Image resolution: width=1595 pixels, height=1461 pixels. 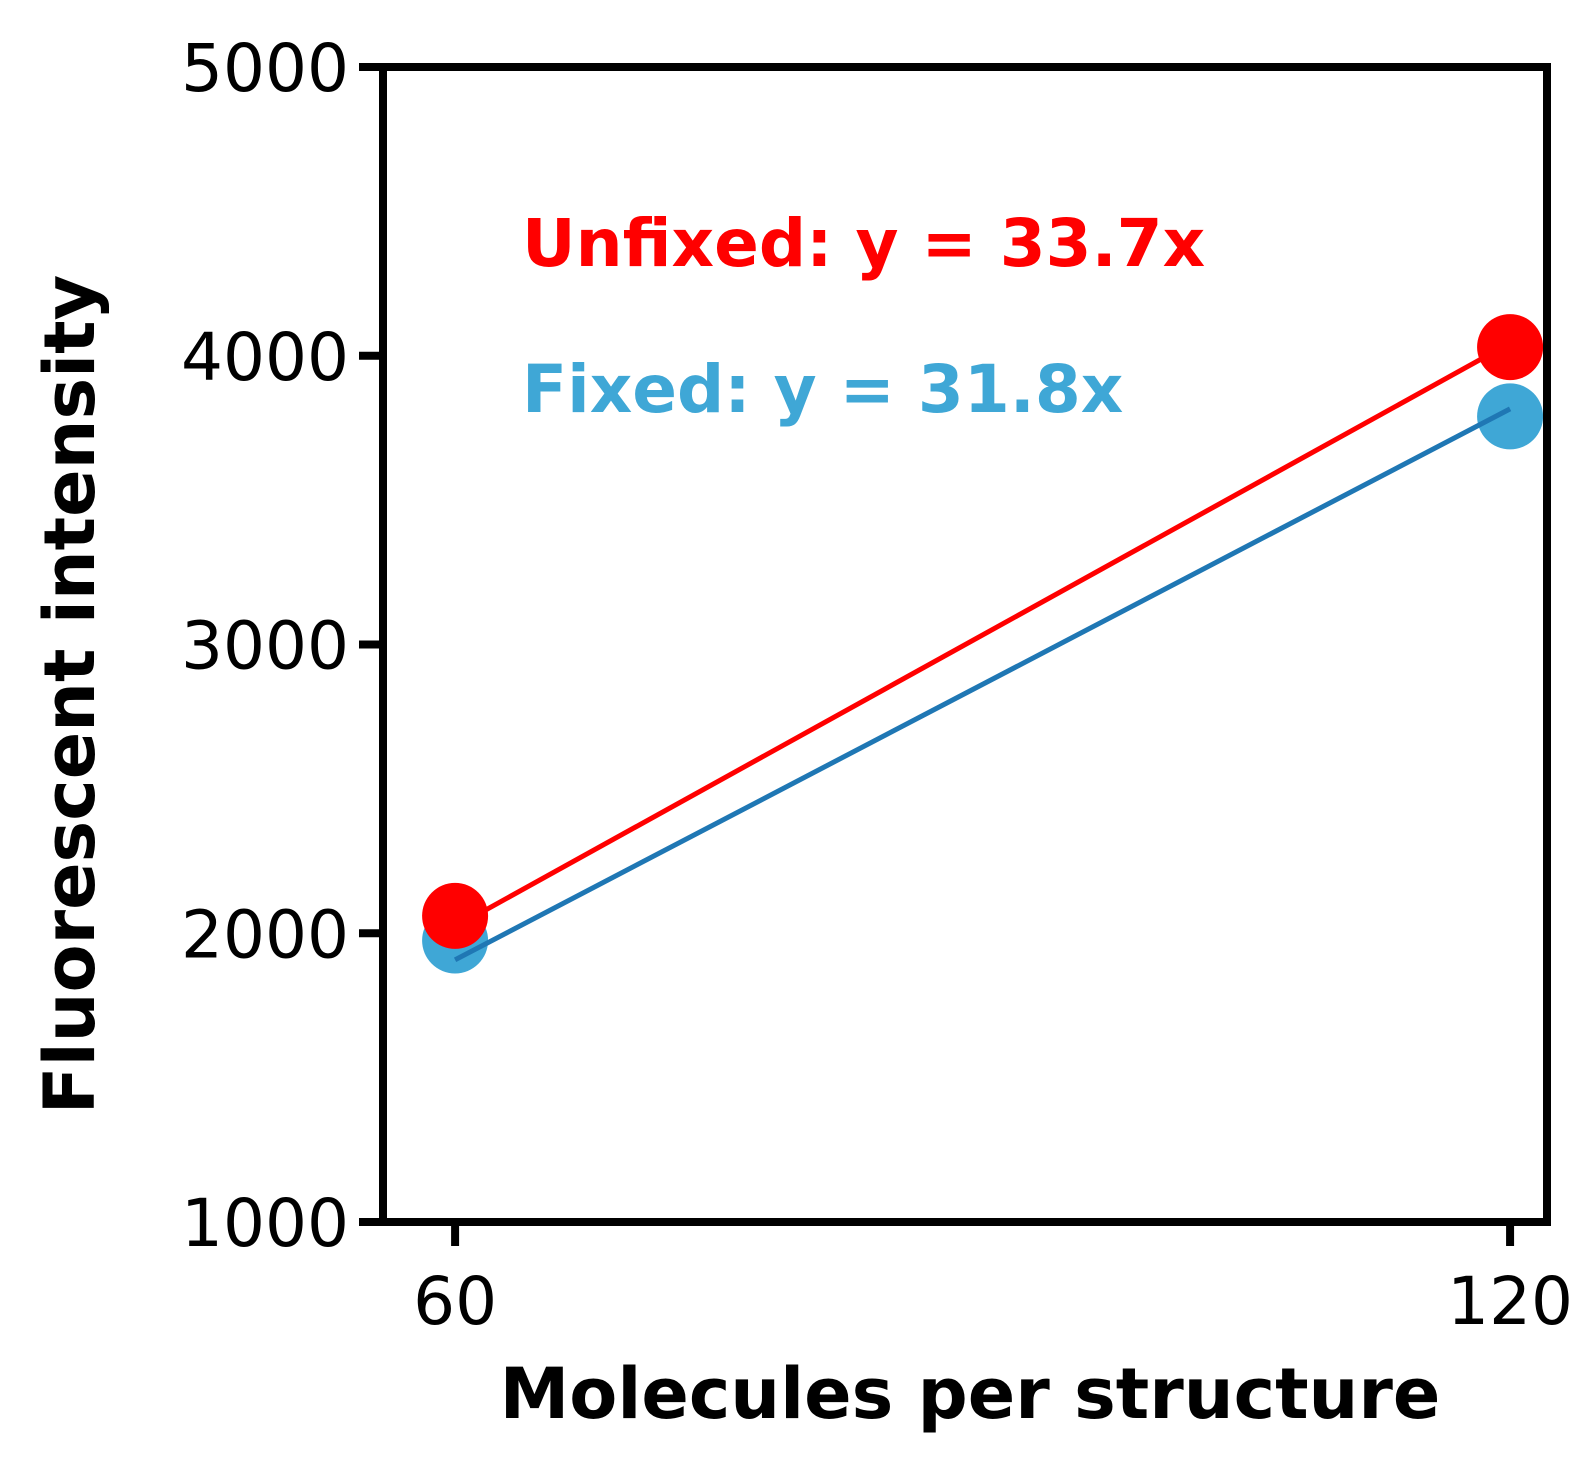 What do you see at coordinates (265, 357) in the screenshot?
I see `y-tick-label: 4000` at bounding box center [265, 357].